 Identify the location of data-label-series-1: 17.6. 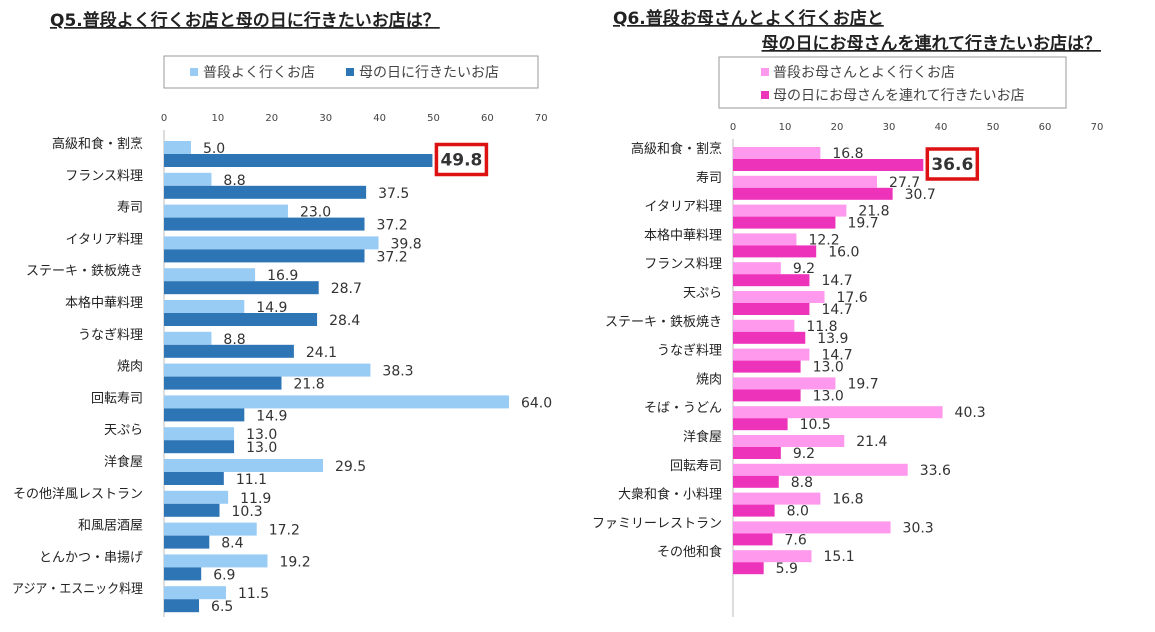
(852, 298).